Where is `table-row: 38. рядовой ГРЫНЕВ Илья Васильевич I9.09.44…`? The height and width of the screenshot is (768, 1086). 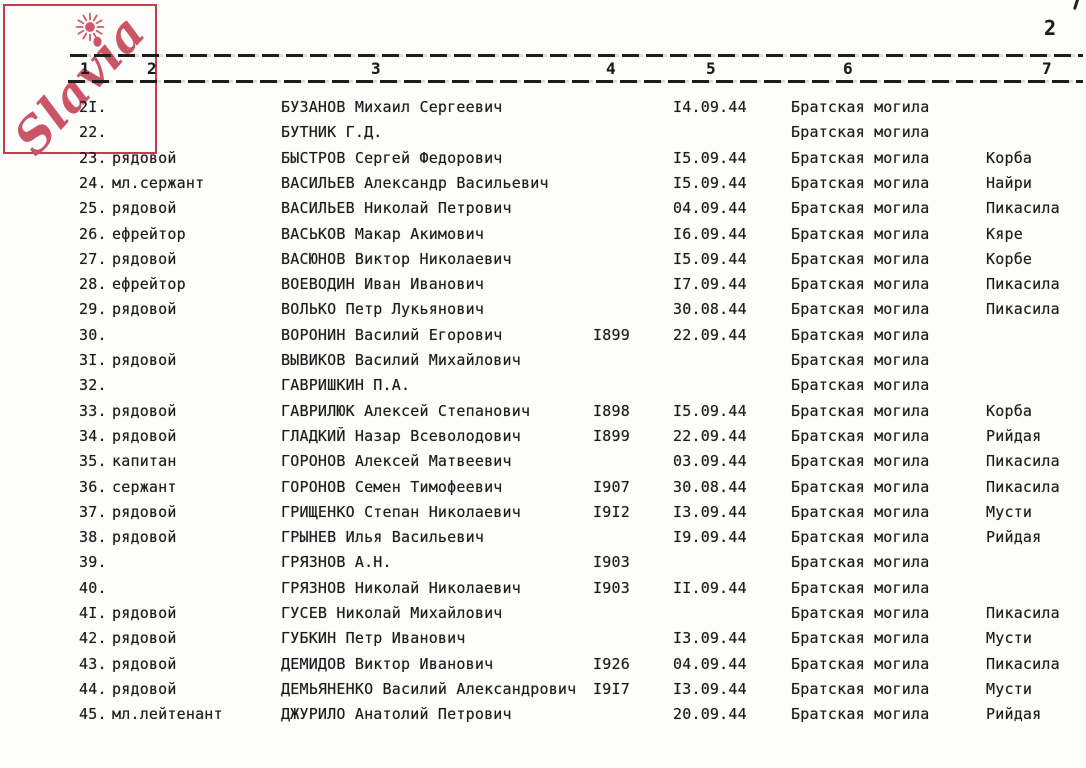 table-row: 38. рядовой ГРЫНЕВ Илья Васильевич I9.09.44… is located at coordinates (543, 537).